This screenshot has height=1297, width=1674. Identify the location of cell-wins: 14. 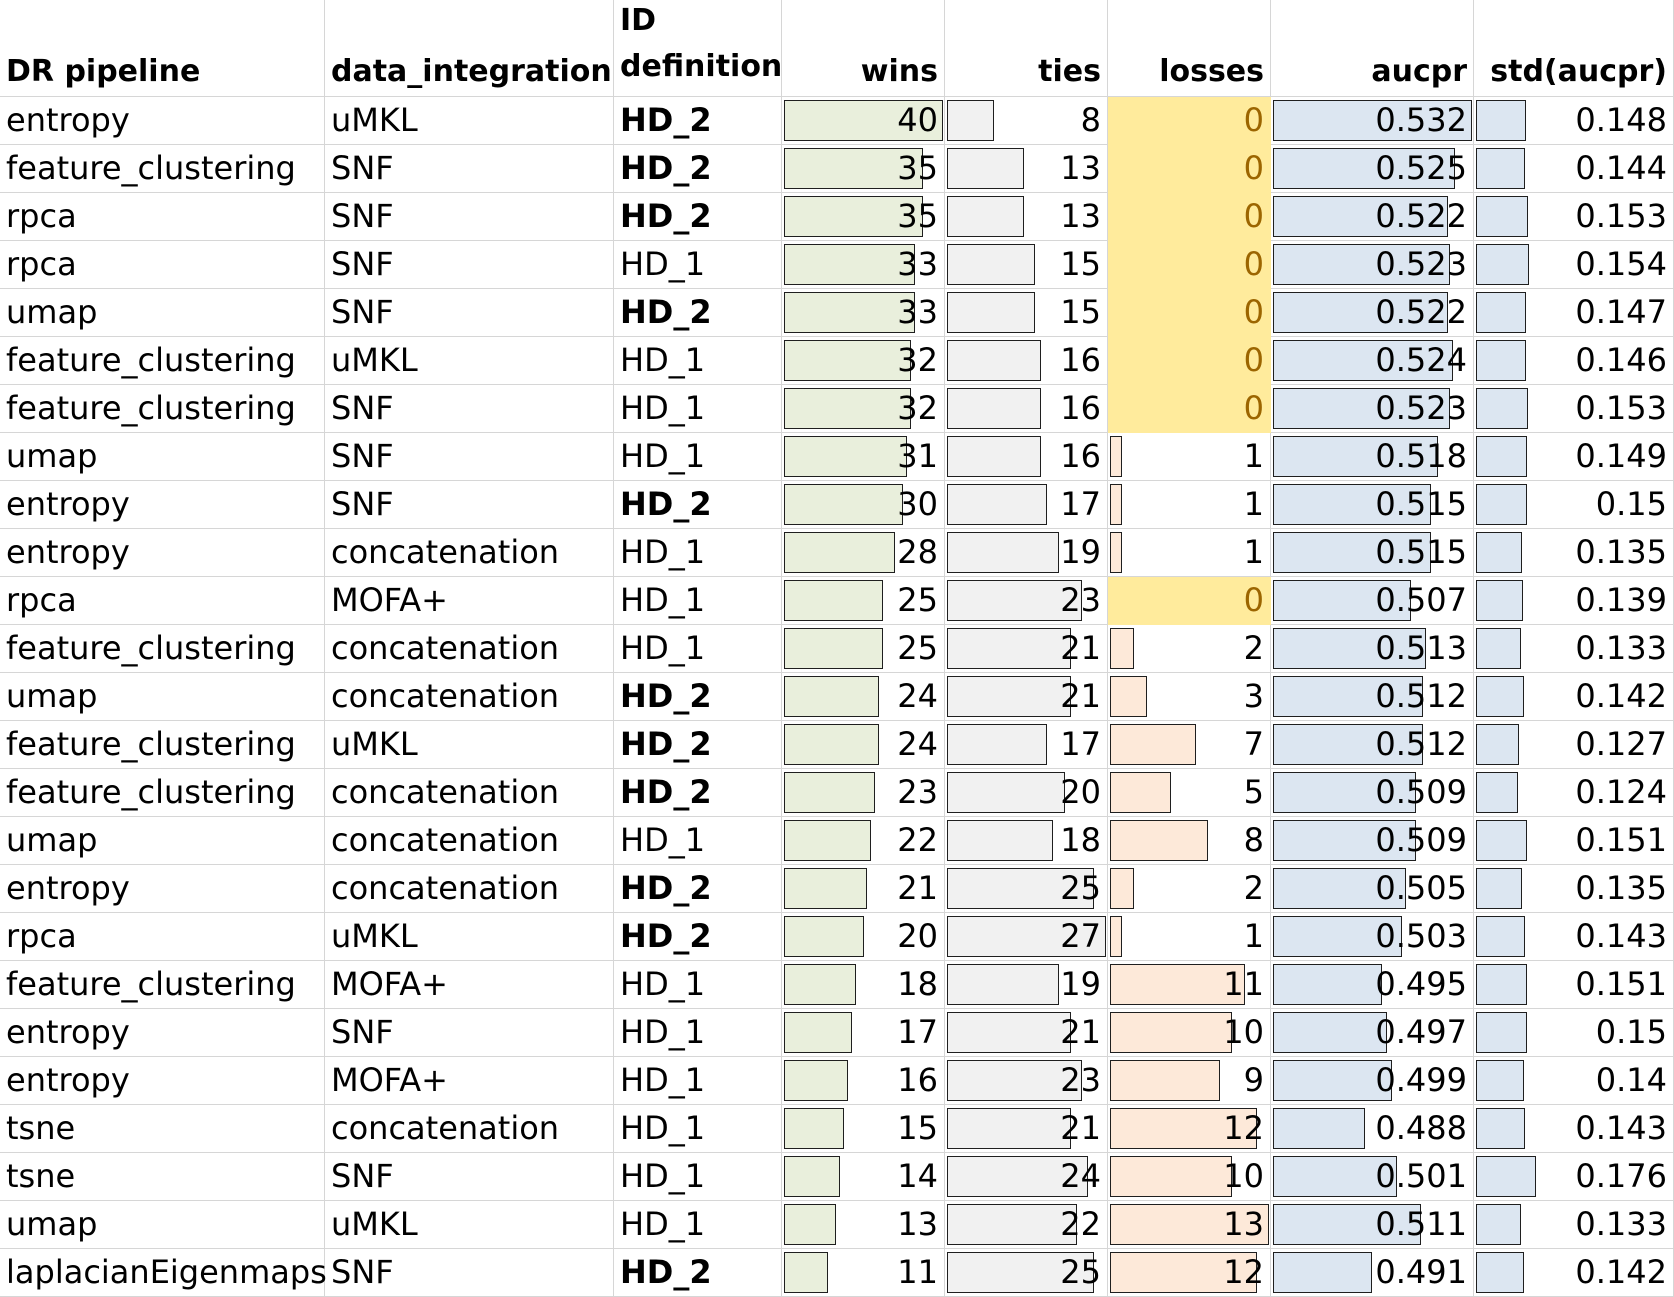
(863, 1177).